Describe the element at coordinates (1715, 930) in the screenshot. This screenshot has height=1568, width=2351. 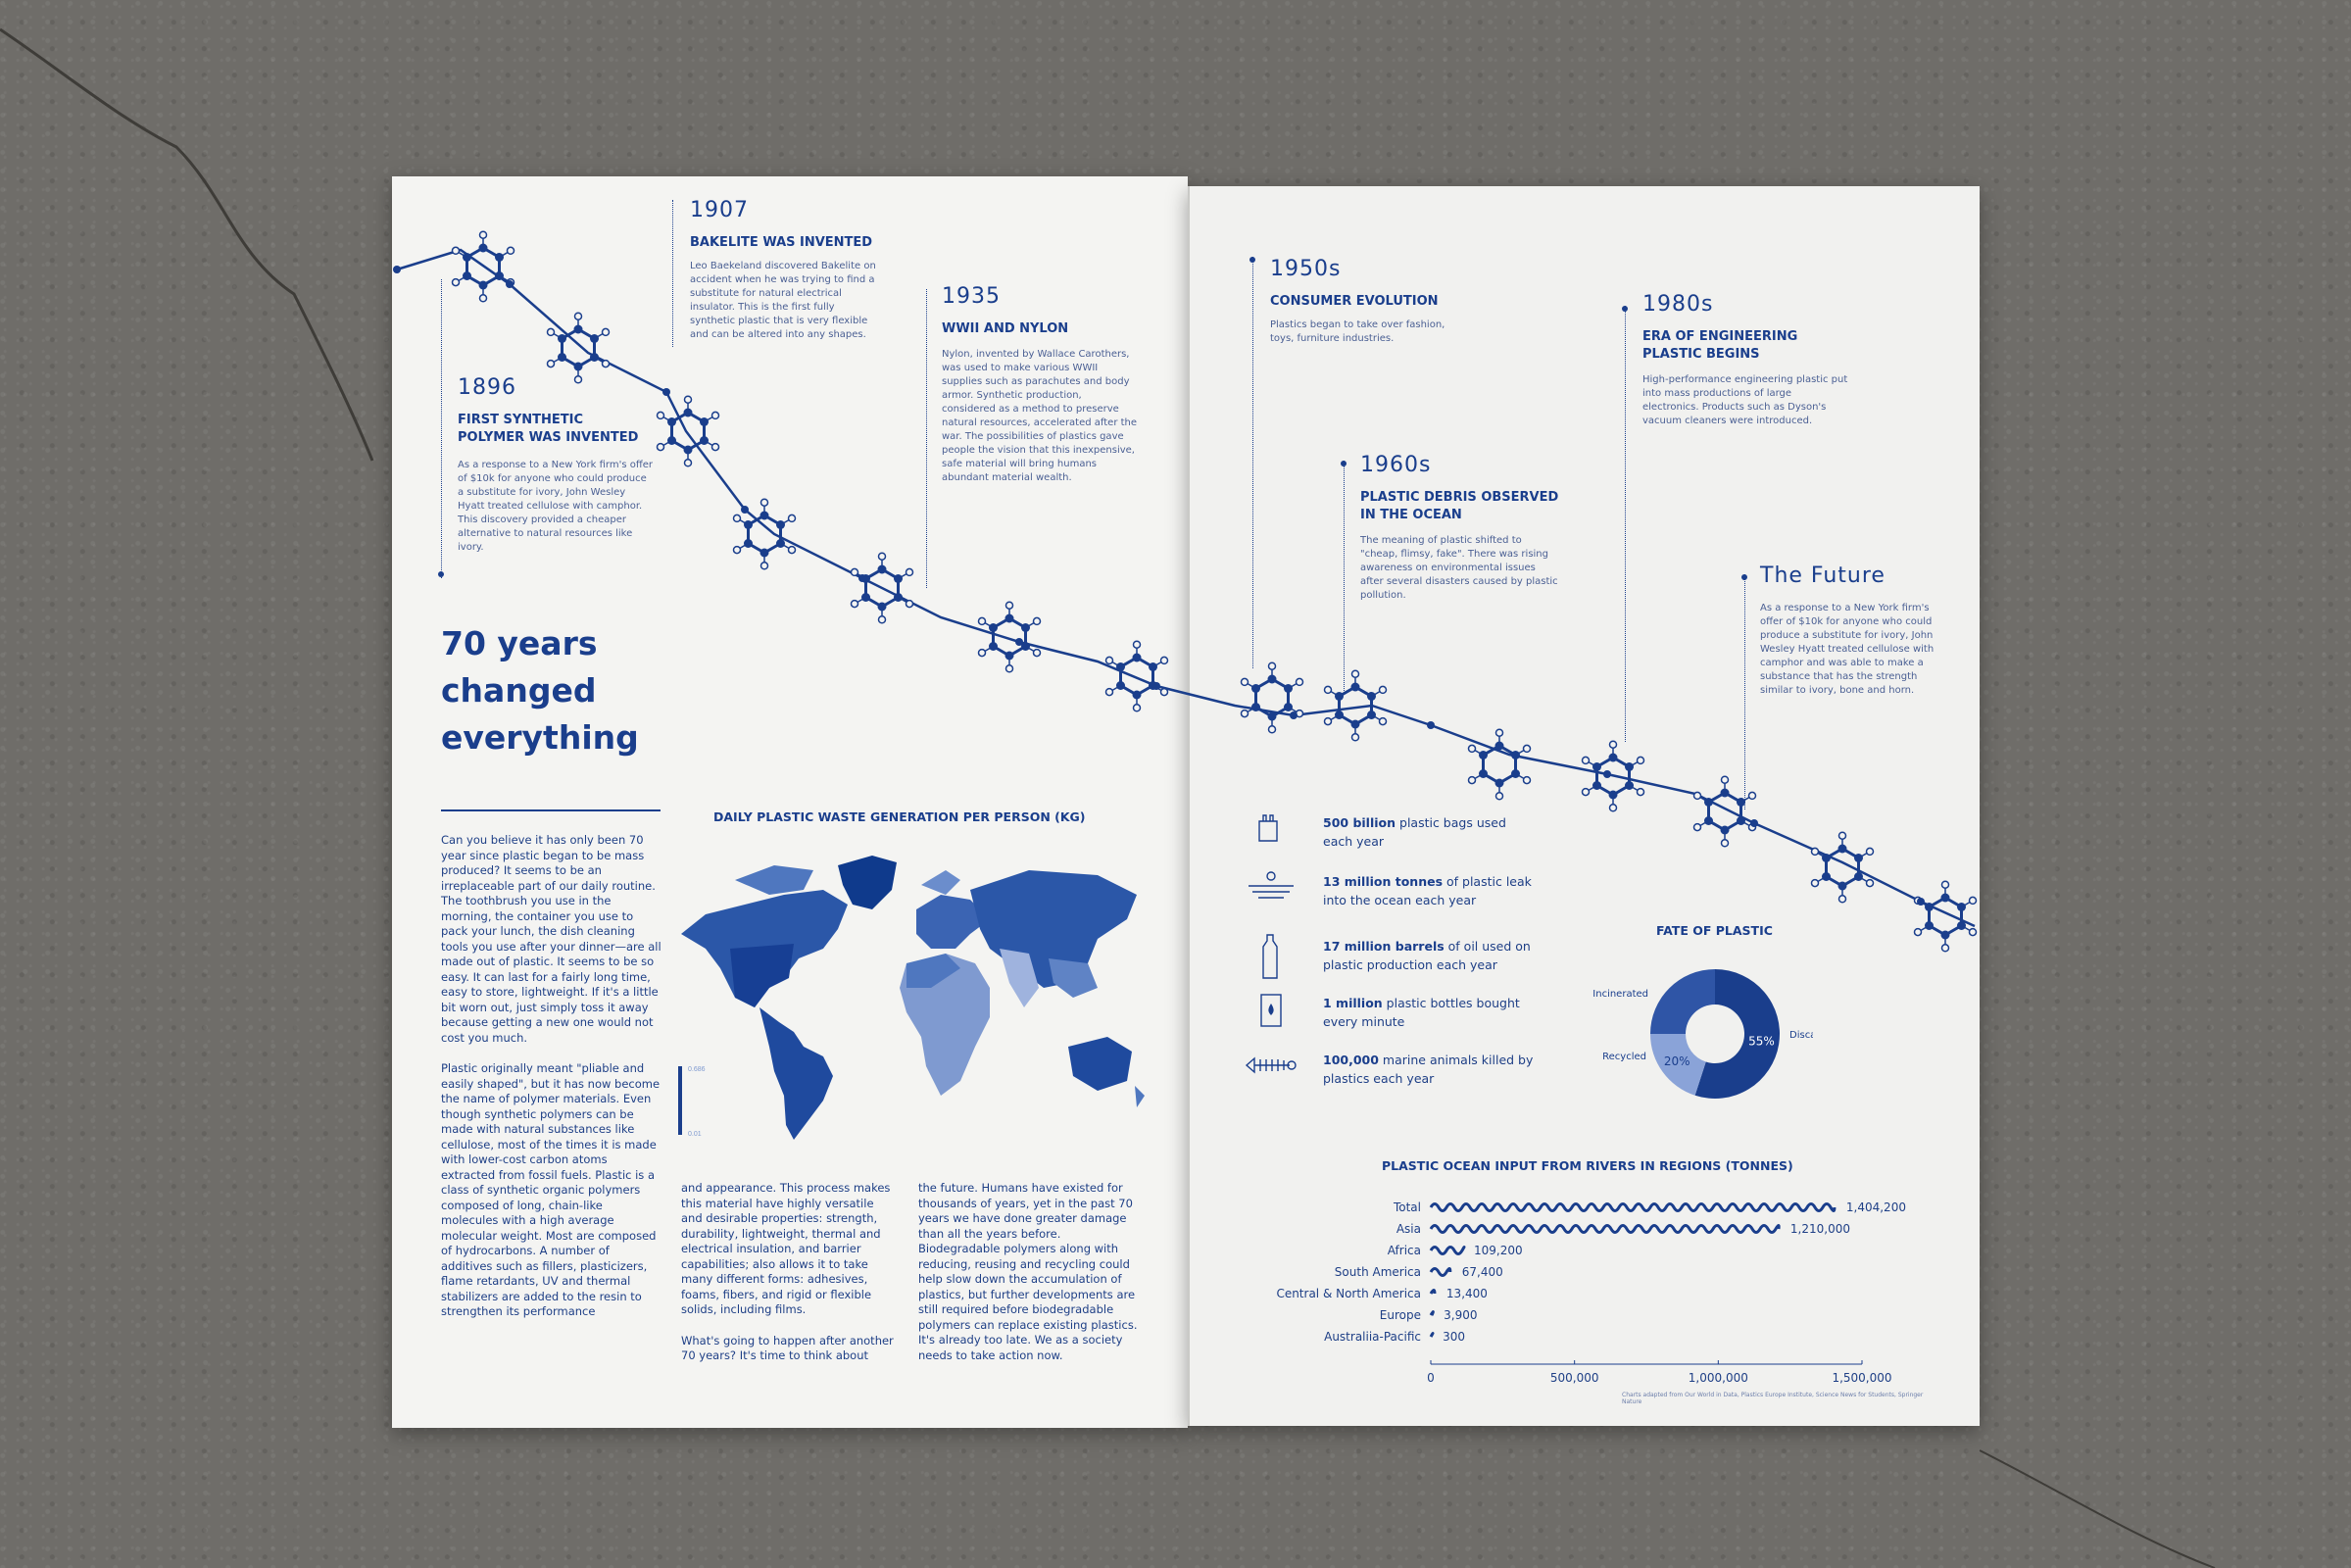
I see `donut-chart-title: FATE OF PLASTIC` at that location.